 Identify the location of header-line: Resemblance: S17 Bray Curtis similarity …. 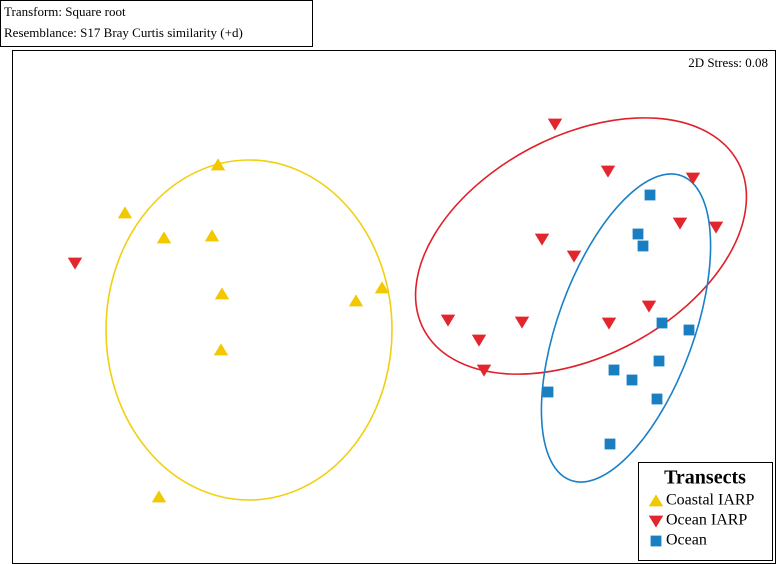
(123, 32).